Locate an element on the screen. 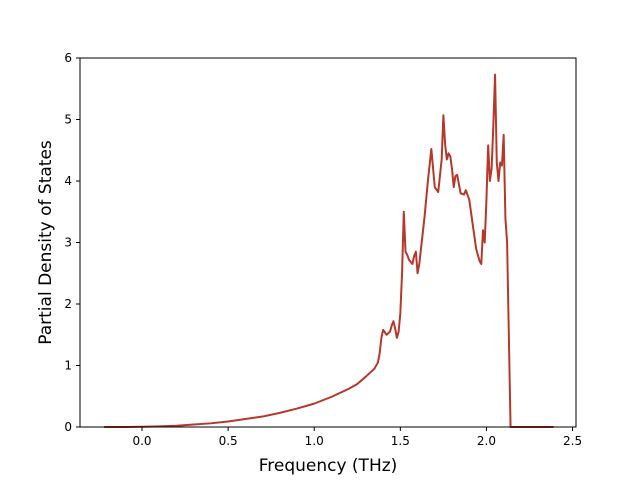 This screenshot has height=480, width=640. y-tick-label: 0 is located at coordinates (68, 427).